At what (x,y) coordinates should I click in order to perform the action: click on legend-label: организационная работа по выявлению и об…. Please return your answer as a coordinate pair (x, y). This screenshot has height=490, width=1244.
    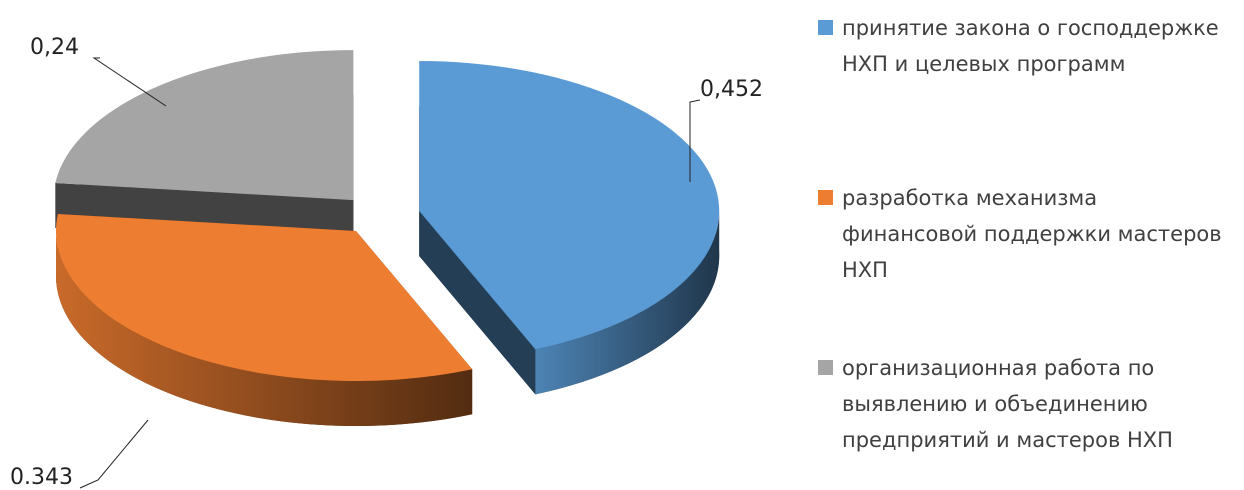
    Looking at the image, I should click on (1007, 404).